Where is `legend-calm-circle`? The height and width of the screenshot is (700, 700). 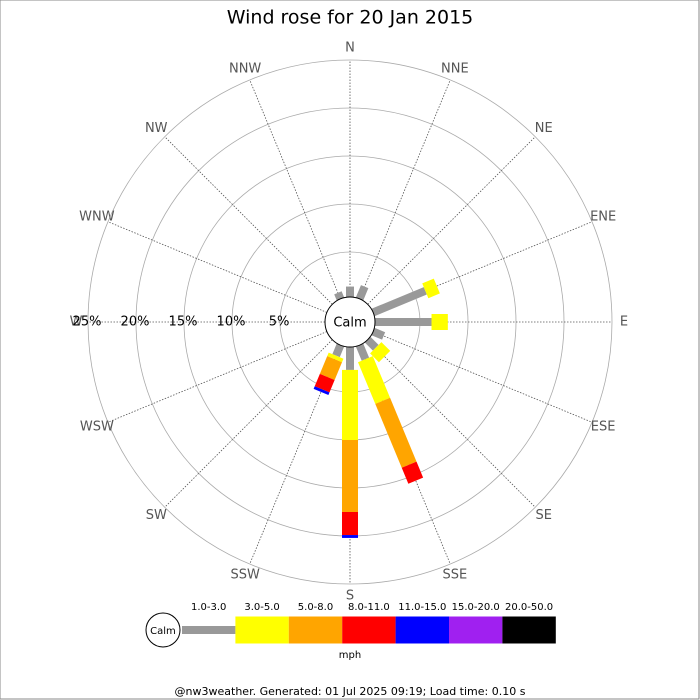 legend-calm-circle is located at coordinates (163, 630).